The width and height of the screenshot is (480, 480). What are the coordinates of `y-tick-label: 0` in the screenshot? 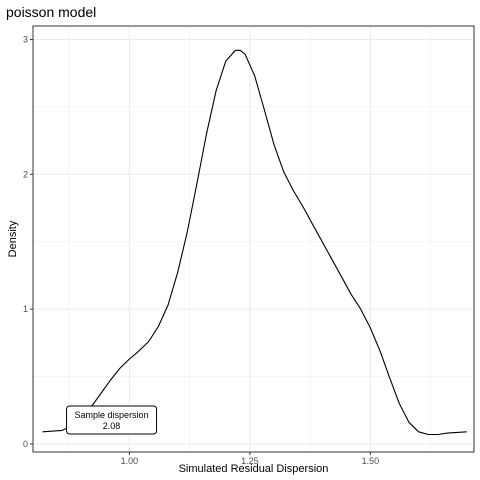 It's located at (25, 444).